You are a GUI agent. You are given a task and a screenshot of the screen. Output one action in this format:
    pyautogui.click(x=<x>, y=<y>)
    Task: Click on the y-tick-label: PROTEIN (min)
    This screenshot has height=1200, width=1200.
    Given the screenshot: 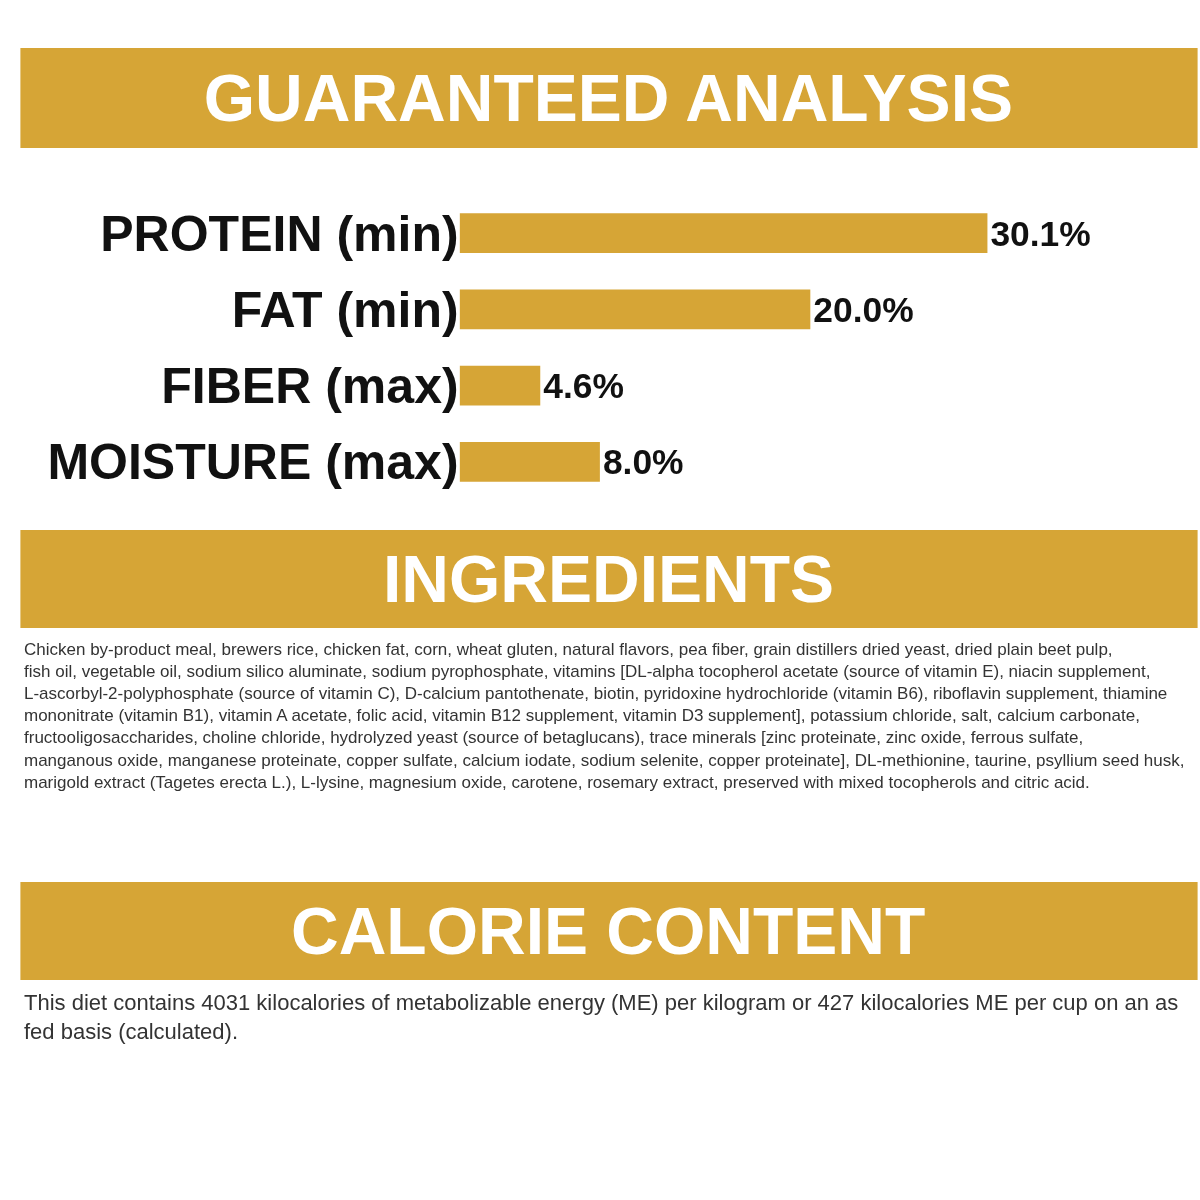 What is the action you would take?
    pyautogui.click(x=279, y=233)
    